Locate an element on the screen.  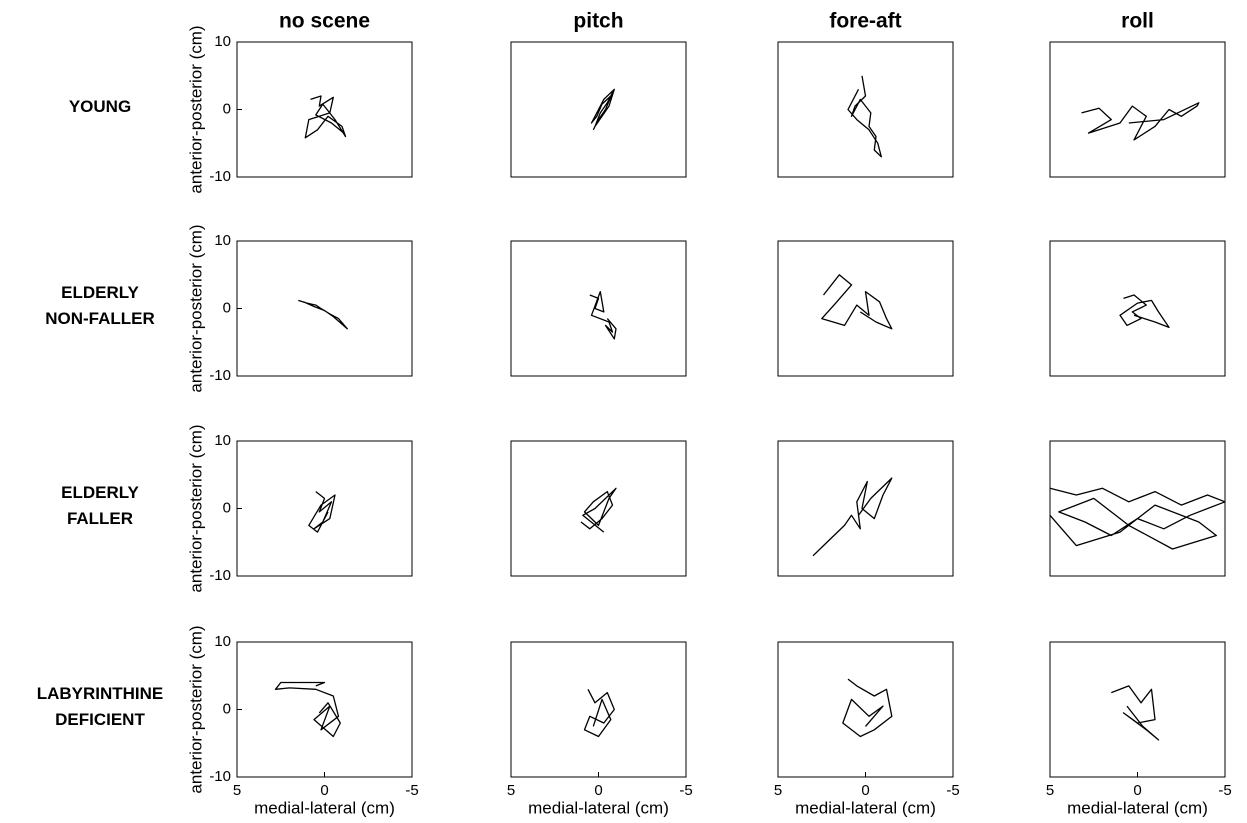
column-title: no scene is located at coordinates (324, 21).